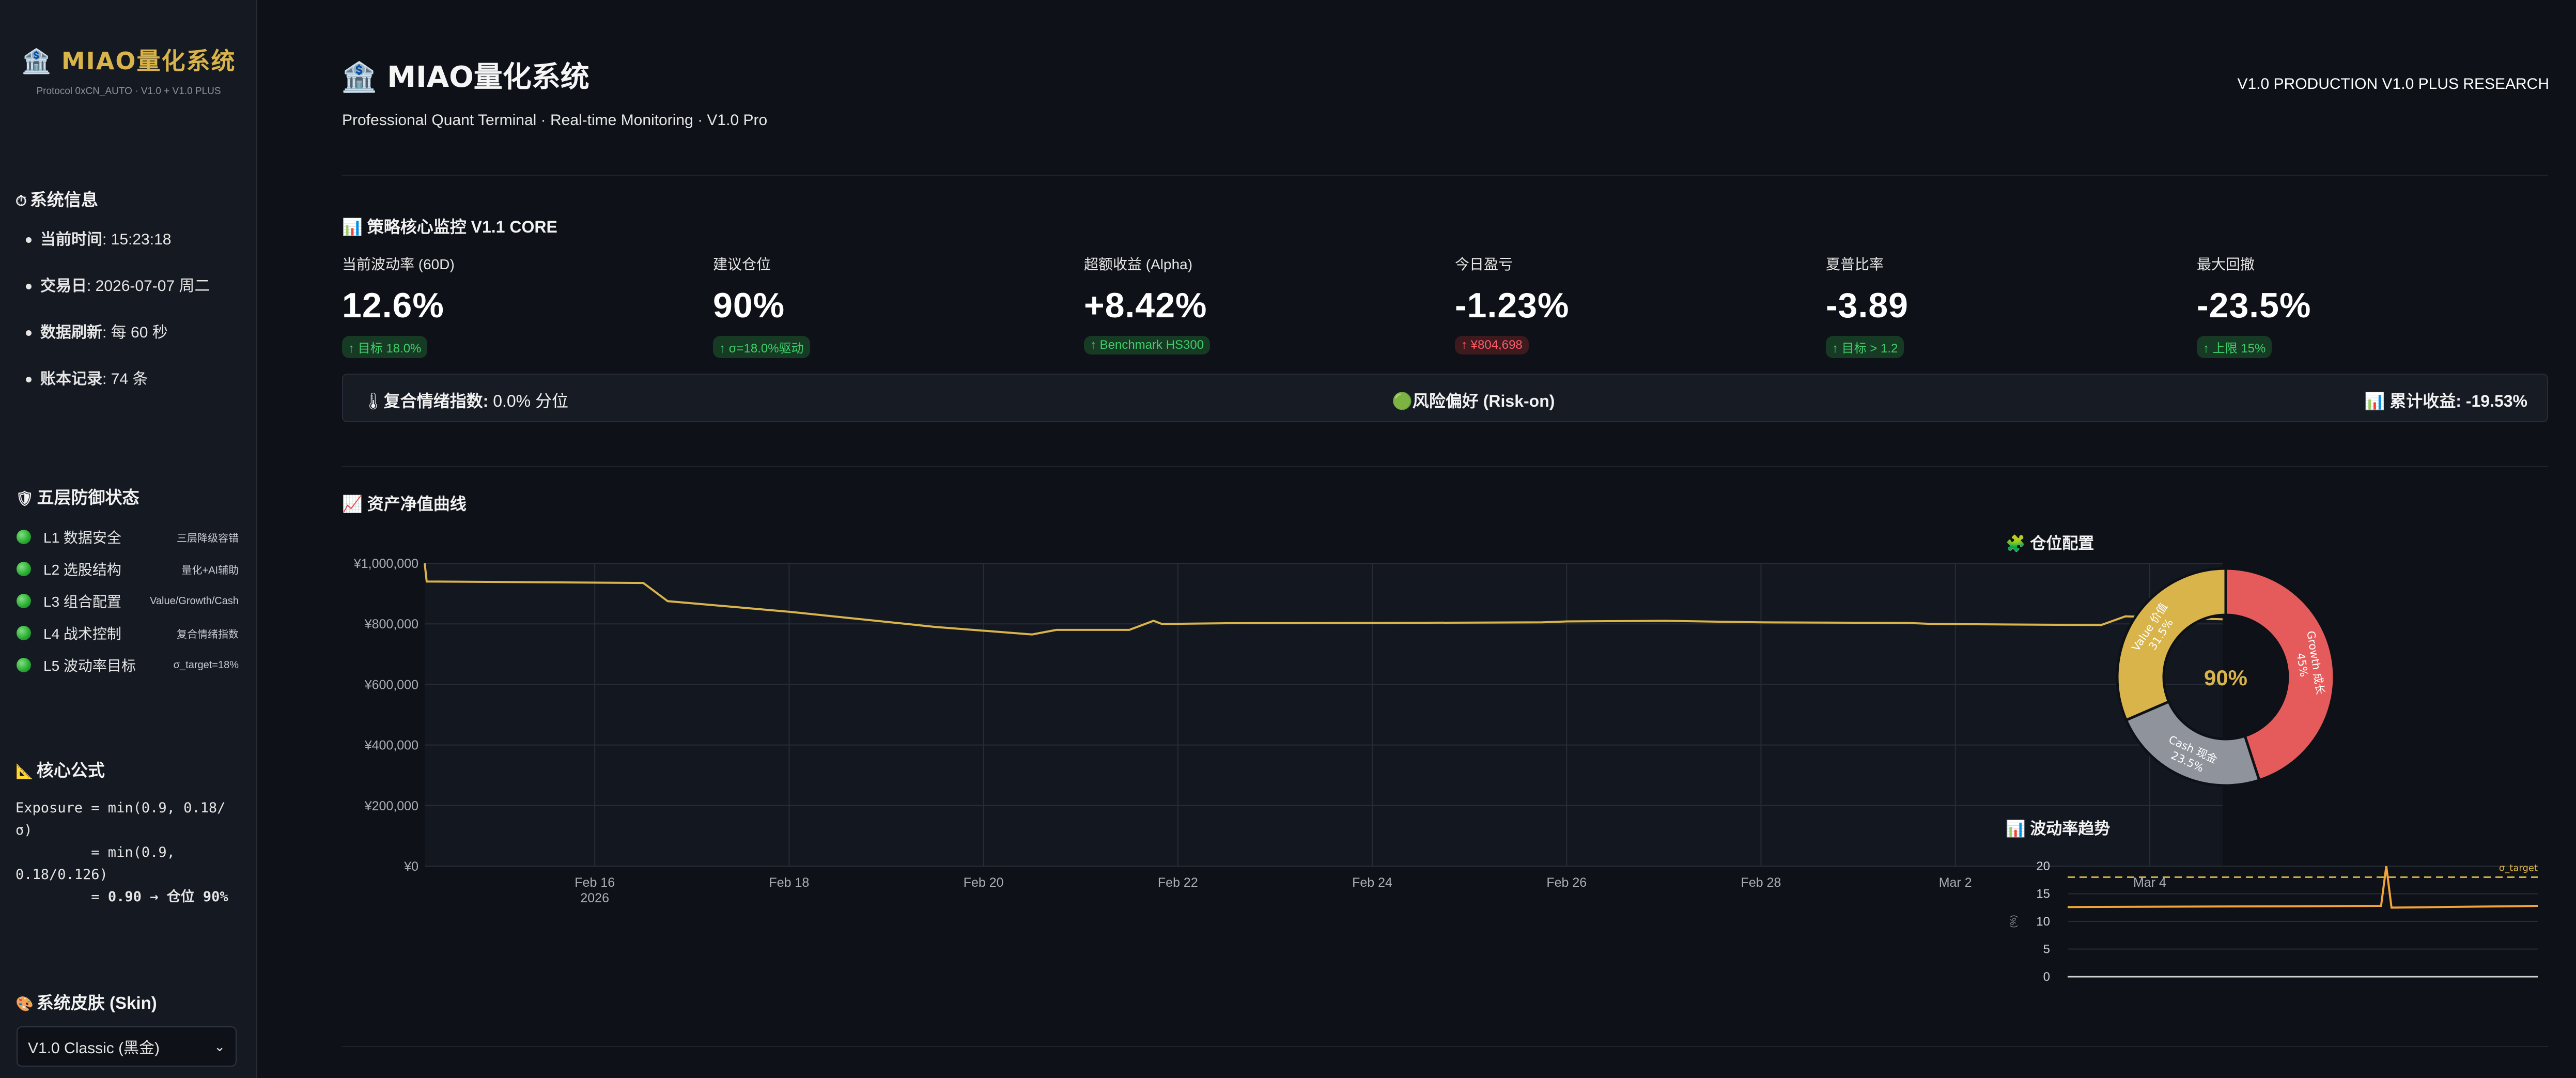 The height and width of the screenshot is (1078, 2576). I want to click on y-axis-label: (%), so click(2013, 922).